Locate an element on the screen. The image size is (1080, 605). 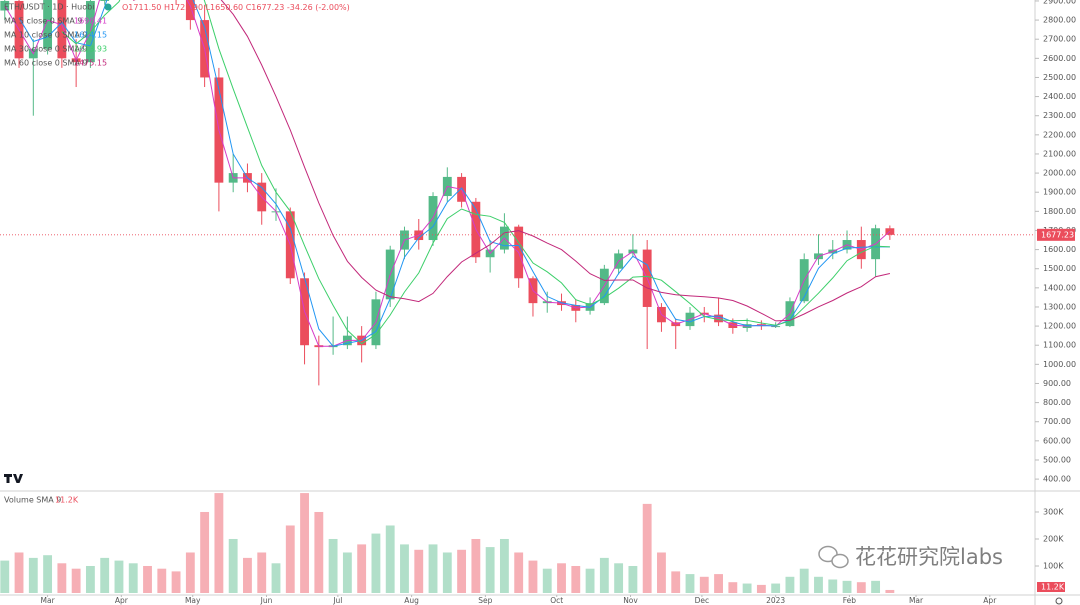
y-tick-label: 2100.00 is located at coordinates (1059, 153).